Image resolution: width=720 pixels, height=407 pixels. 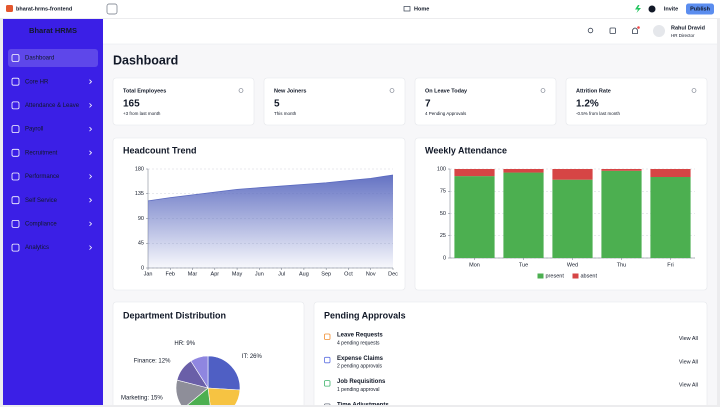 I want to click on publish-button: Publish, so click(x=700, y=9).